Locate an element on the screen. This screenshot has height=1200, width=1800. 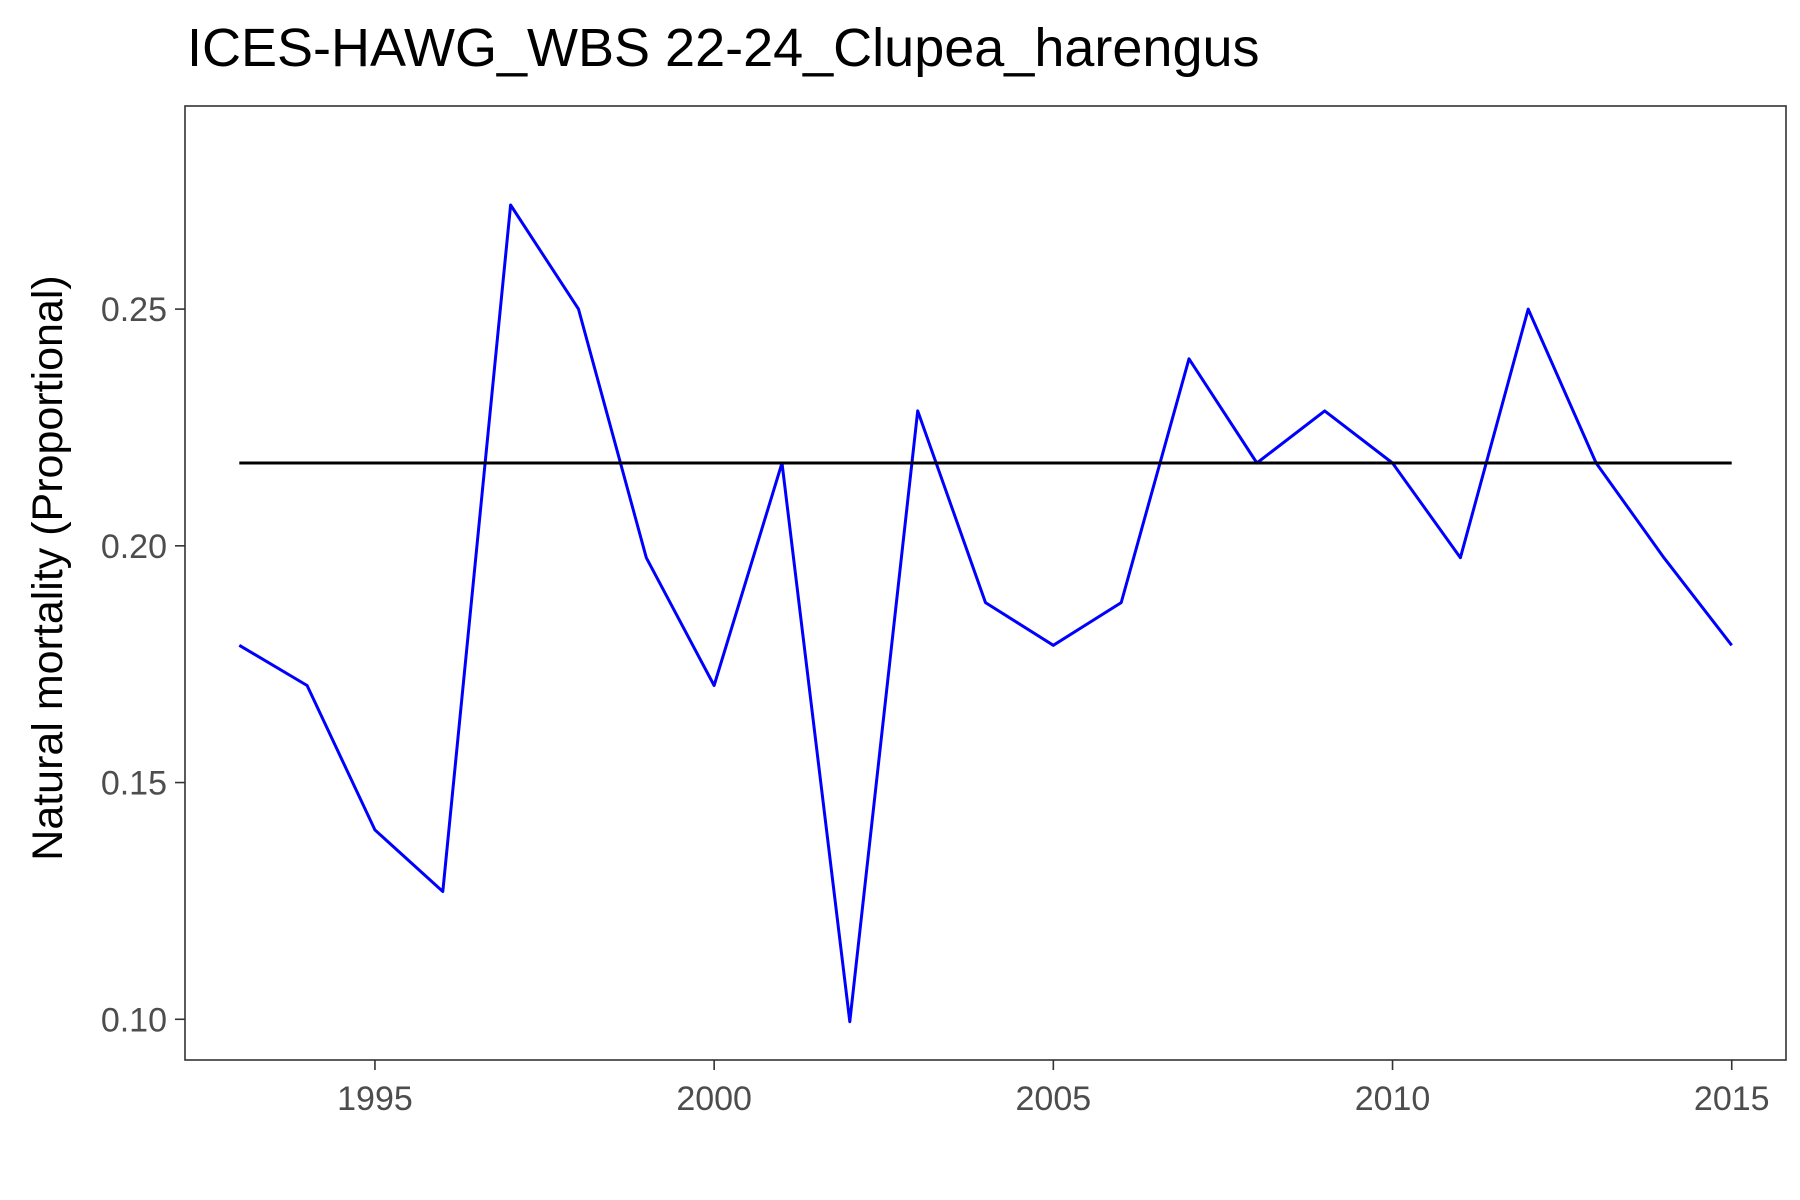
y-tick-label: 0.10 is located at coordinates (134, 1020).